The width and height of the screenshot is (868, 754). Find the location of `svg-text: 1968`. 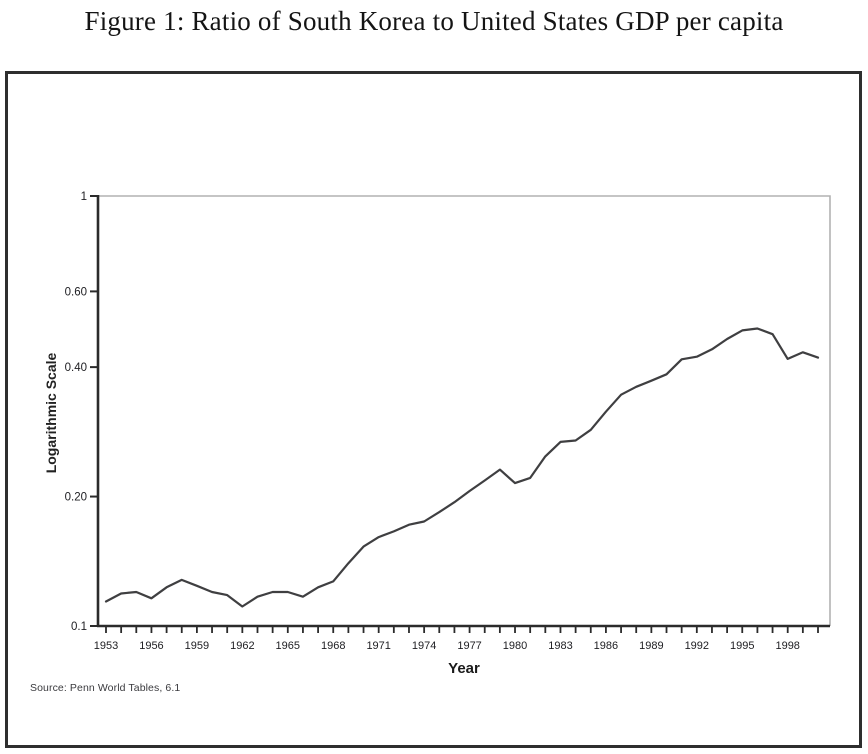

svg-text: 1968 is located at coordinates (333, 646).